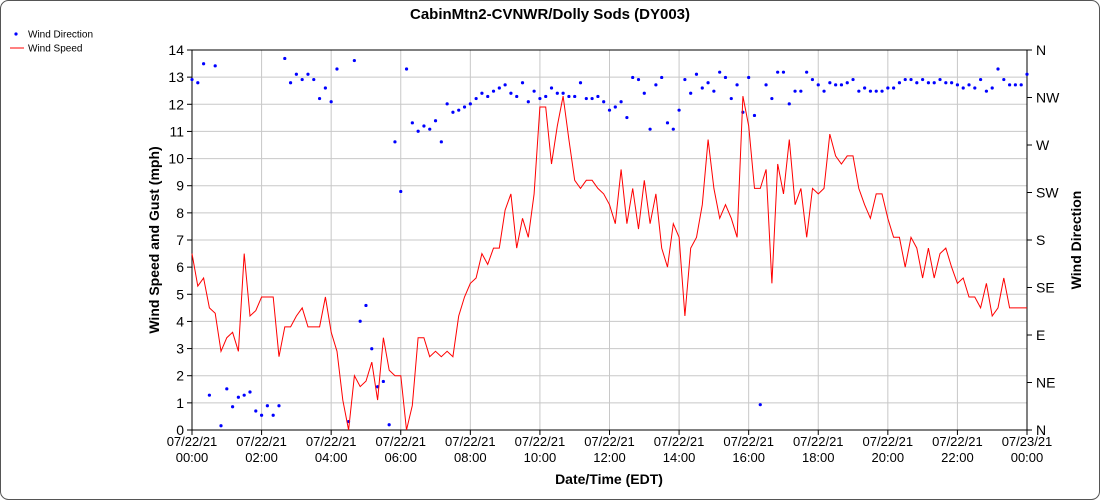 Image resolution: width=1100 pixels, height=500 pixels. Describe the element at coordinates (176, 77) in the screenshot. I see `y-tick-label: 13` at that location.